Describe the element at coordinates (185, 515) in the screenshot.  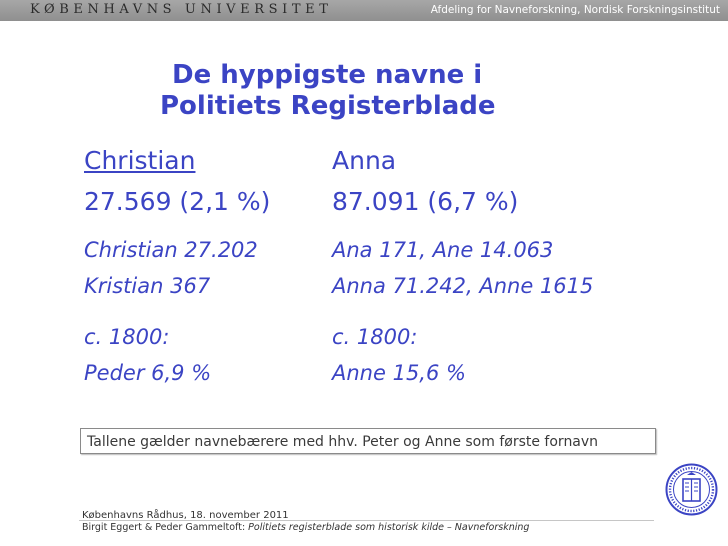
I see `footer-place-date: Københavns Rådhus, 18. november 2011` at that location.